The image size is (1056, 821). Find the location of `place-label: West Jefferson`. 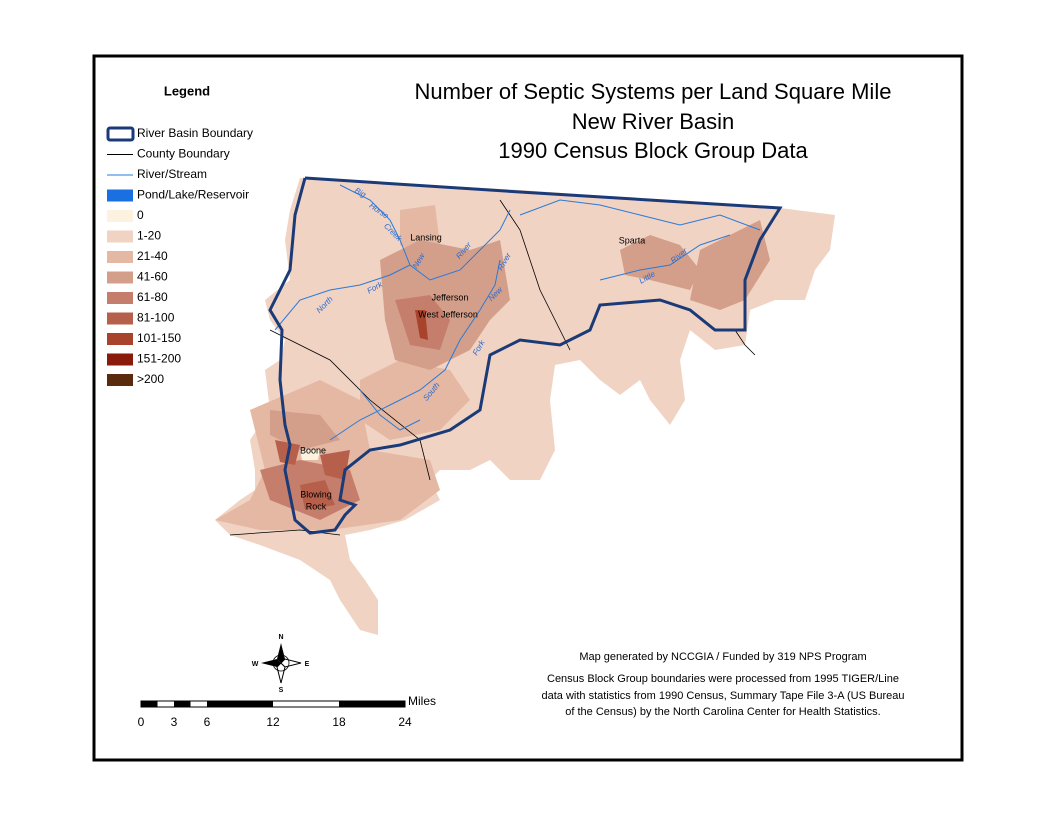

place-label: West Jefferson is located at coordinates (448, 314).